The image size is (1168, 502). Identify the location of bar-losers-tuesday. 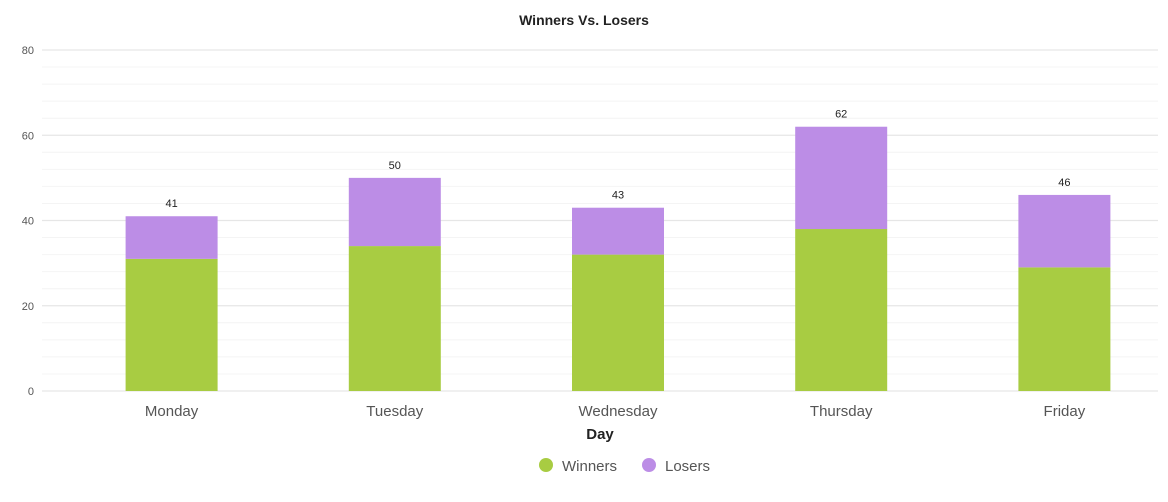
(394, 212).